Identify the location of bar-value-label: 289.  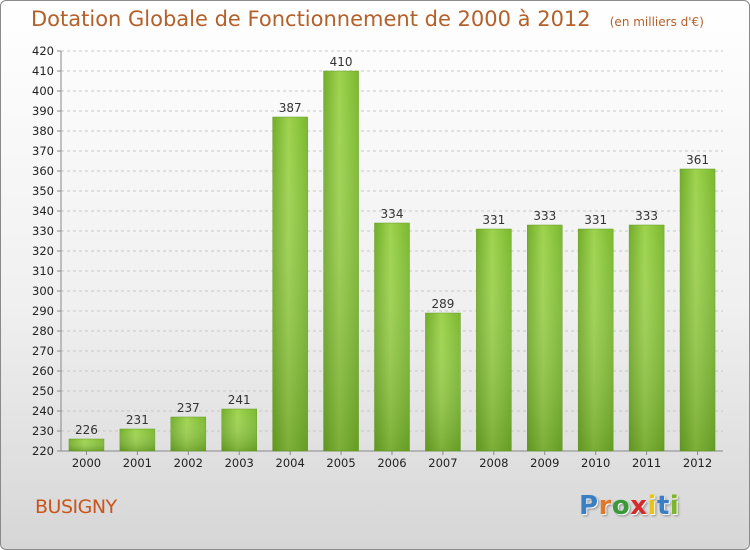
(442, 304).